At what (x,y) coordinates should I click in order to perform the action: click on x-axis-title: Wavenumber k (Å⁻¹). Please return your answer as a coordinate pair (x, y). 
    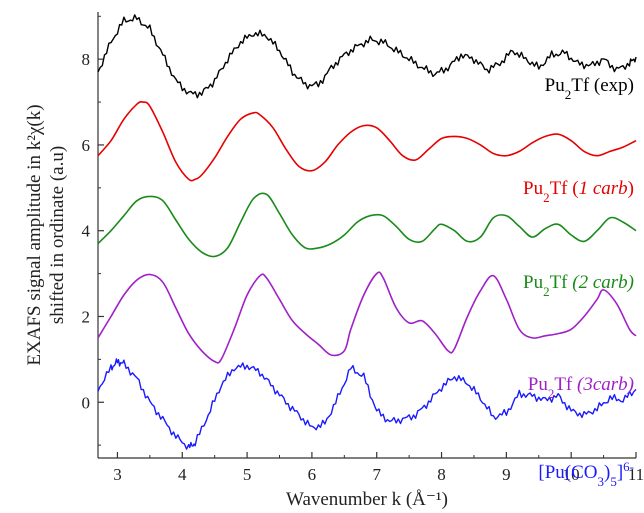
    Looking at the image, I should click on (367, 499).